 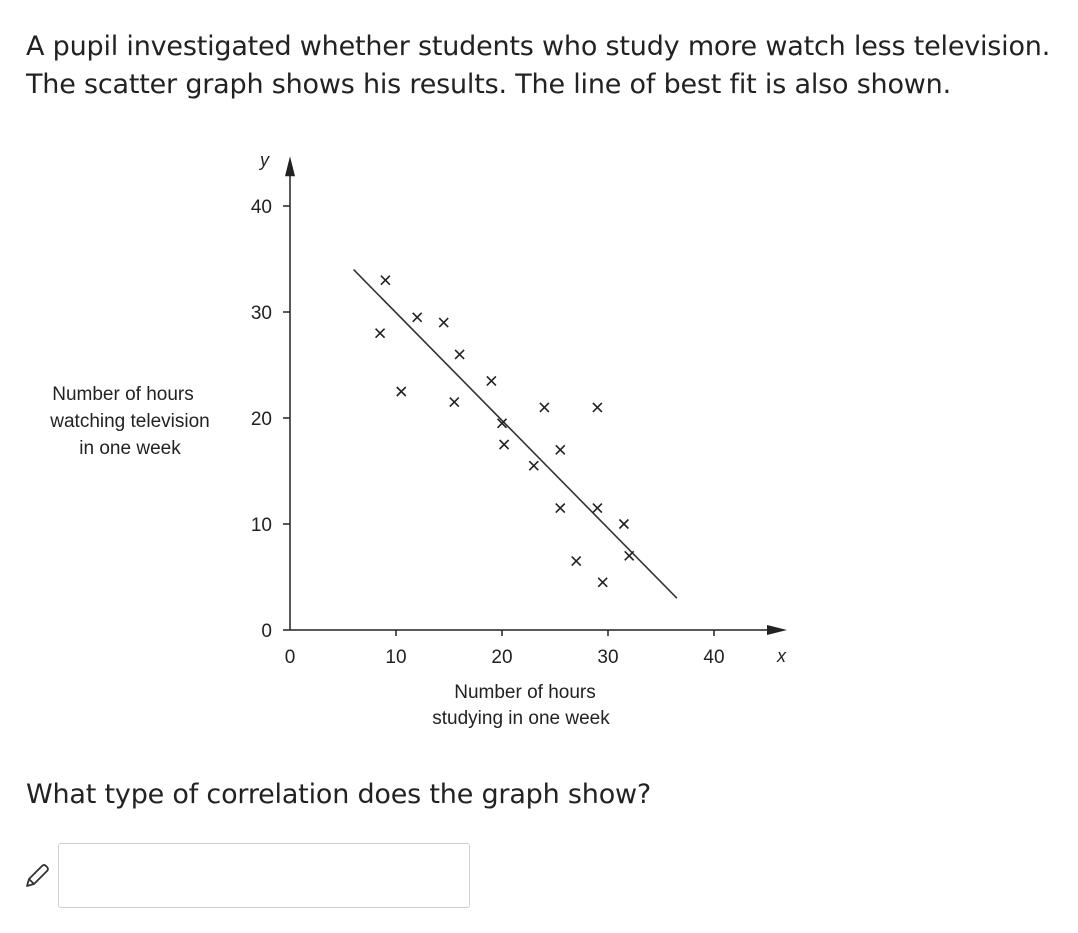 I want to click on x-tick: 10, so click(x=396, y=649).